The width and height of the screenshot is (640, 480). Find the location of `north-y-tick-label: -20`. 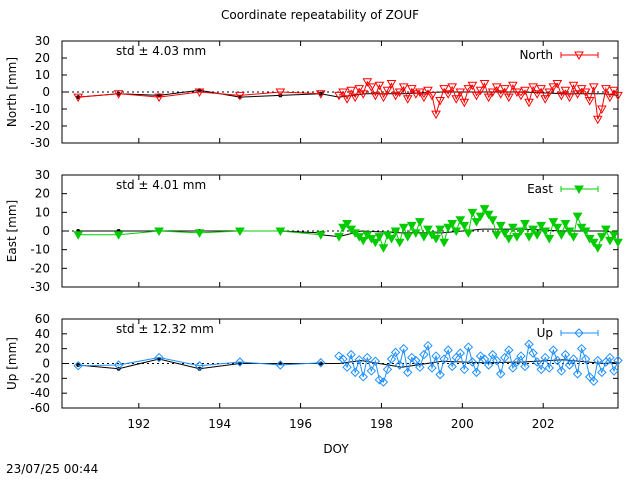

north-y-tick-label: -20 is located at coordinates (40, 126).